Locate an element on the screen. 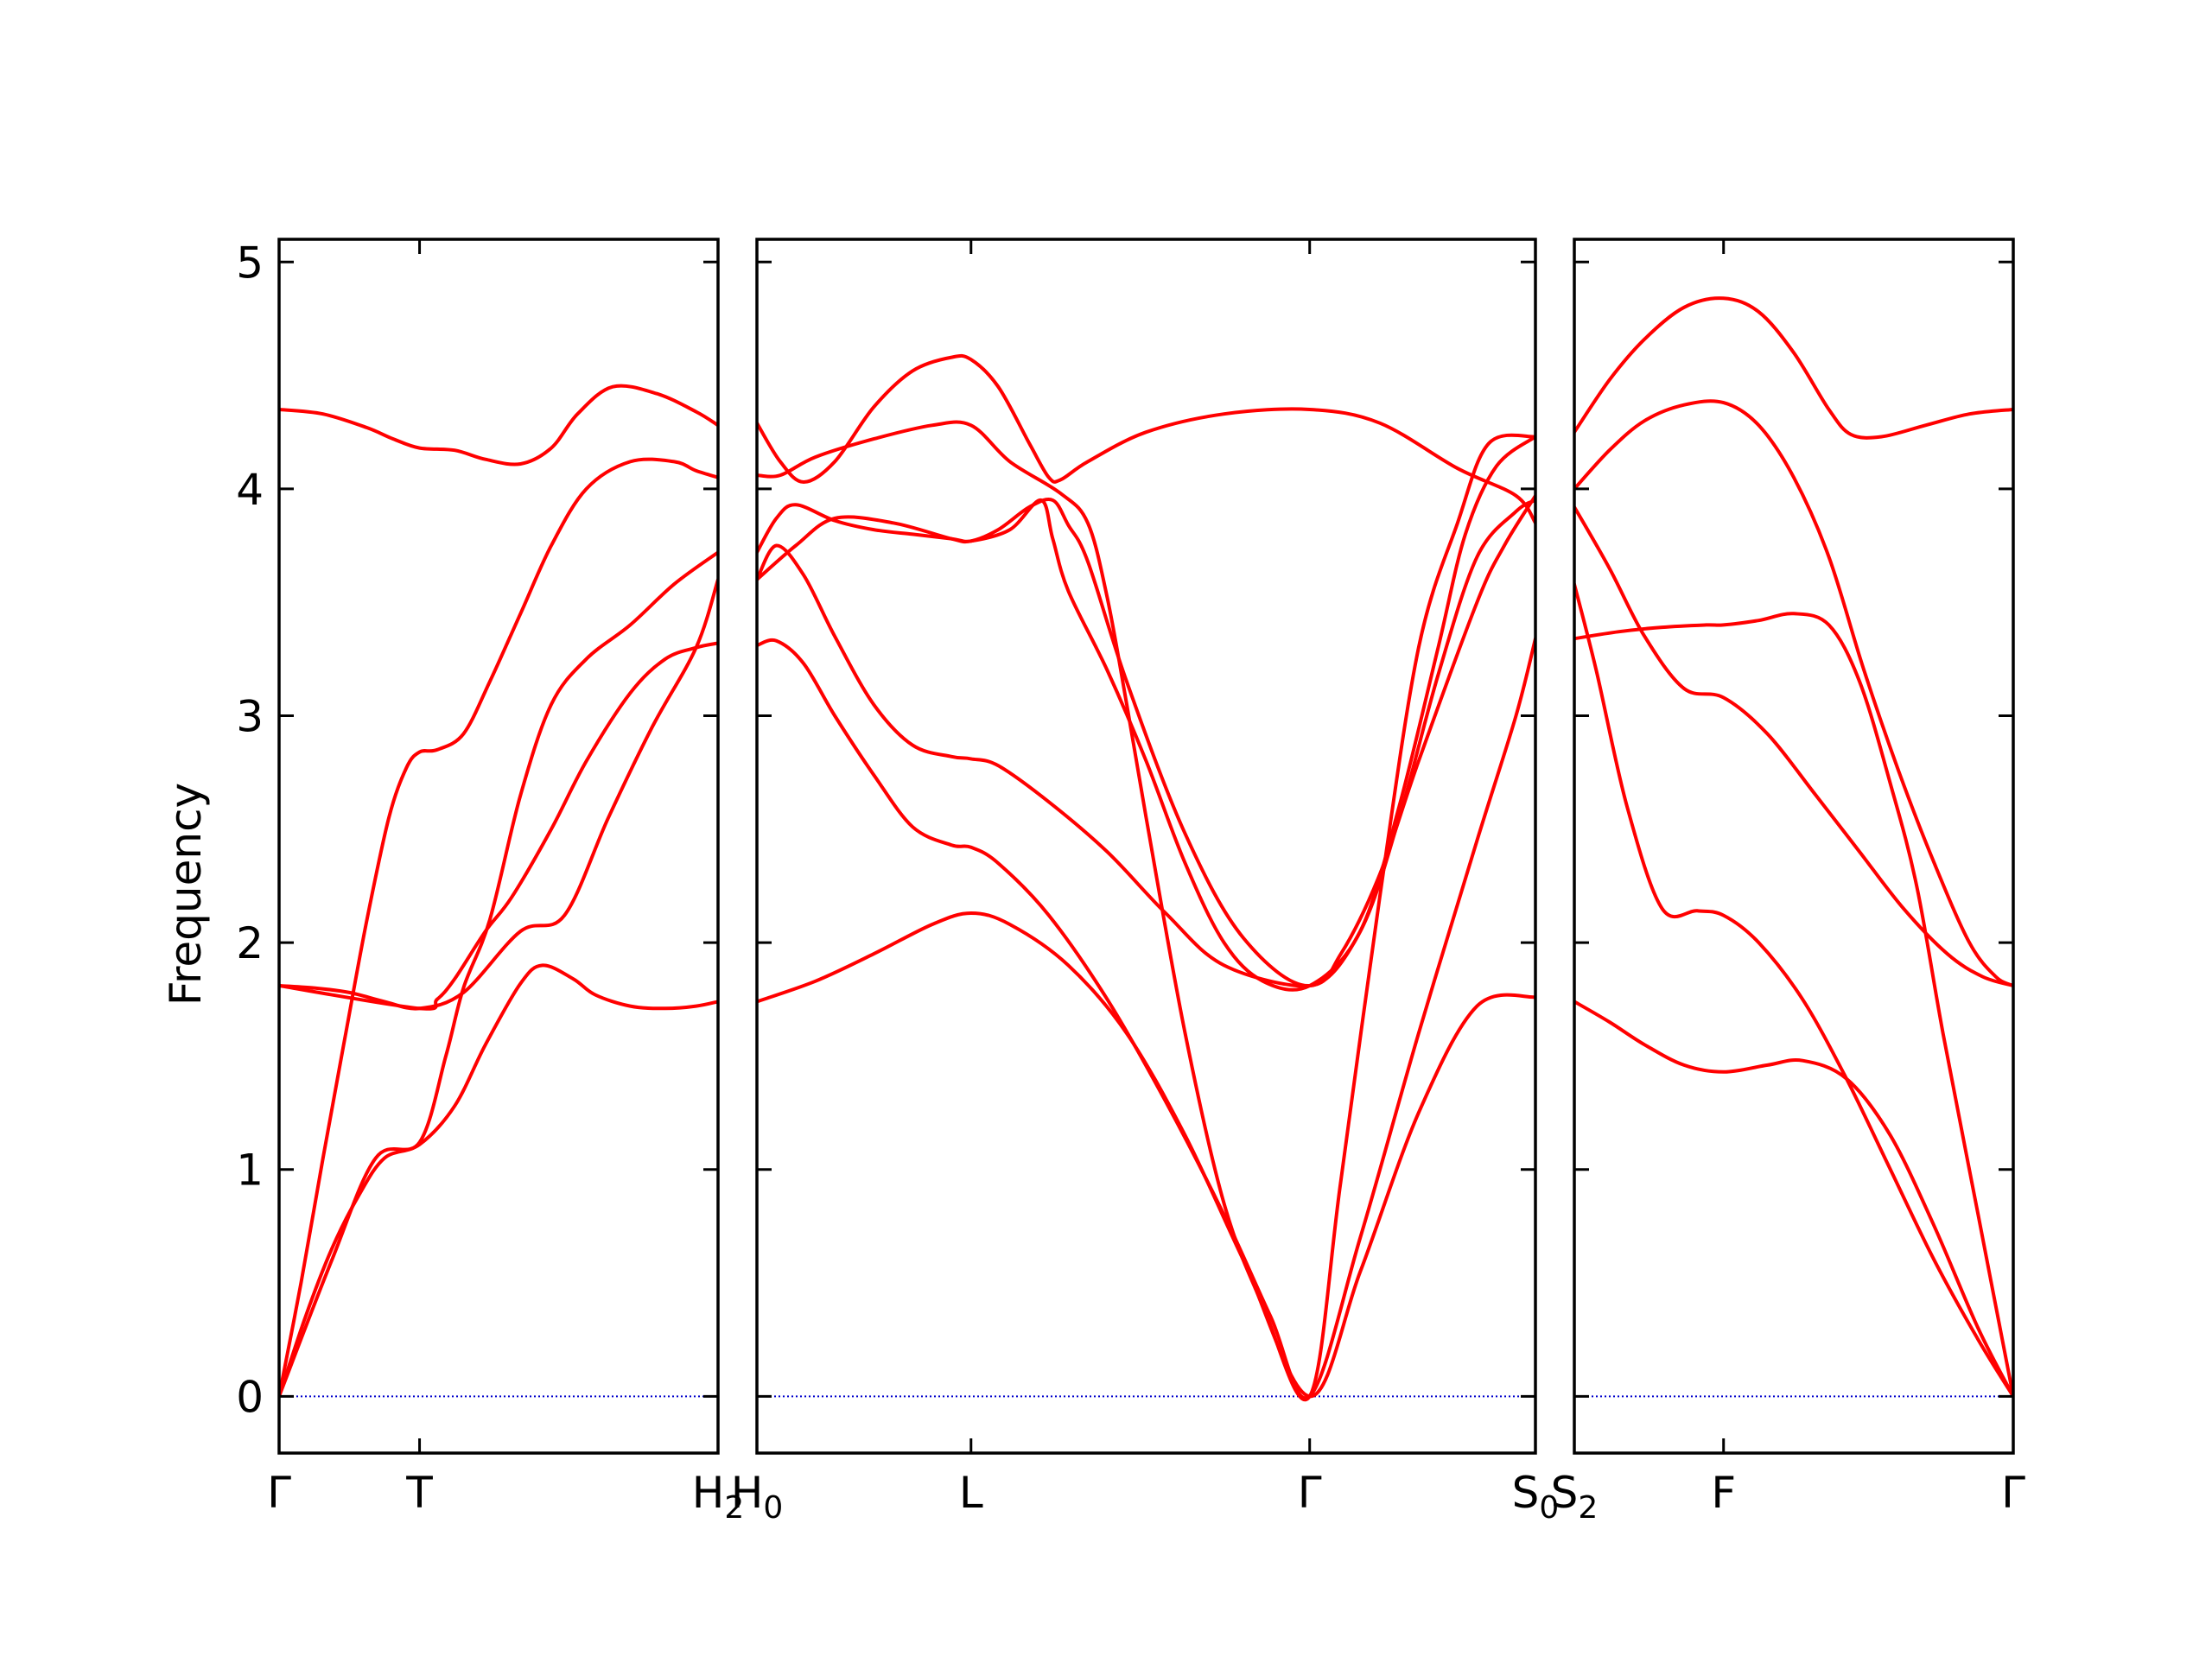  x-tick-label-main: T is located at coordinates (419, 1493).